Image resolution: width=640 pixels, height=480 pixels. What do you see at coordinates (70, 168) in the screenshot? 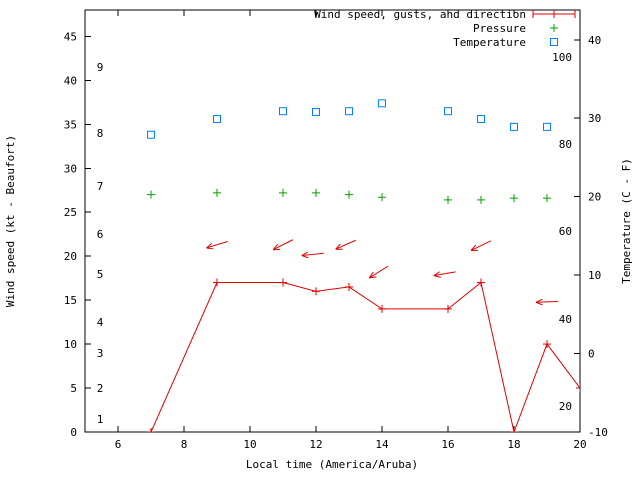
I see `y-left-tick-label: 30` at bounding box center [70, 168].